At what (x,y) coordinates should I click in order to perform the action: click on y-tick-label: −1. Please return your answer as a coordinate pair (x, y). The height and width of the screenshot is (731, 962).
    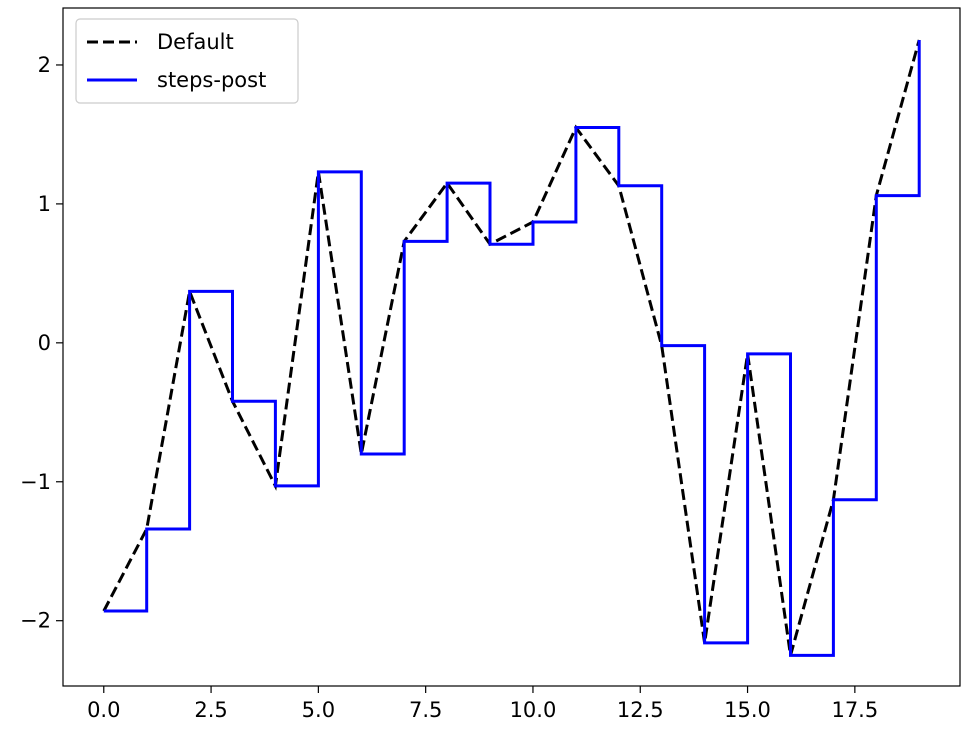
    Looking at the image, I should click on (35, 482).